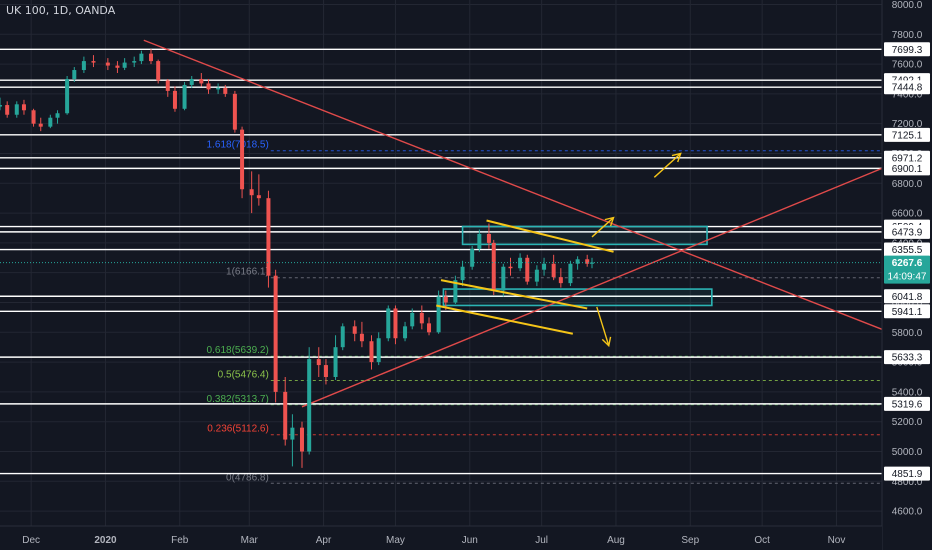 The image size is (932, 550). What do you see at coordinates (690, 540) in the screenshot?
I see `time-tick-label: Sep` at bounding box center [690, 540].